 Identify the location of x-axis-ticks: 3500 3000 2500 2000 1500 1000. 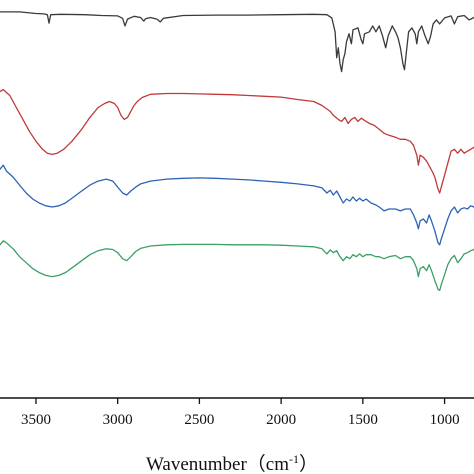
(240, 413).